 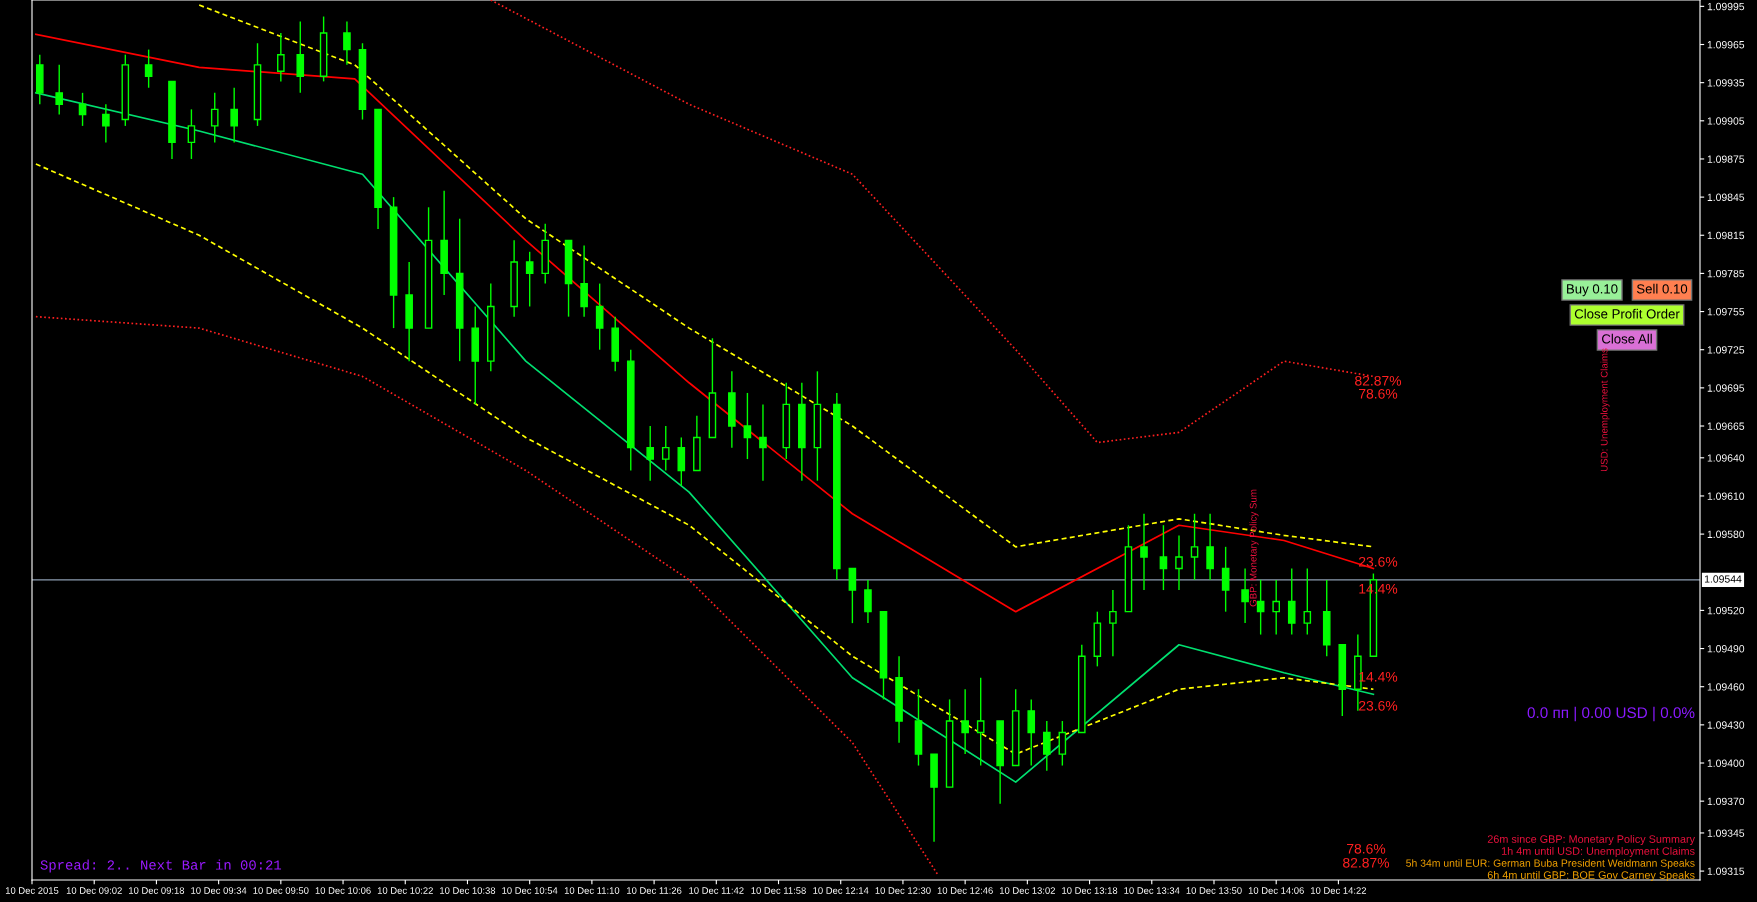 What do you see at coordinates (219, 890) in the screenshot?
I see `x-tick-label: 10 Dec 09:34` at bounding box center [219, 890].